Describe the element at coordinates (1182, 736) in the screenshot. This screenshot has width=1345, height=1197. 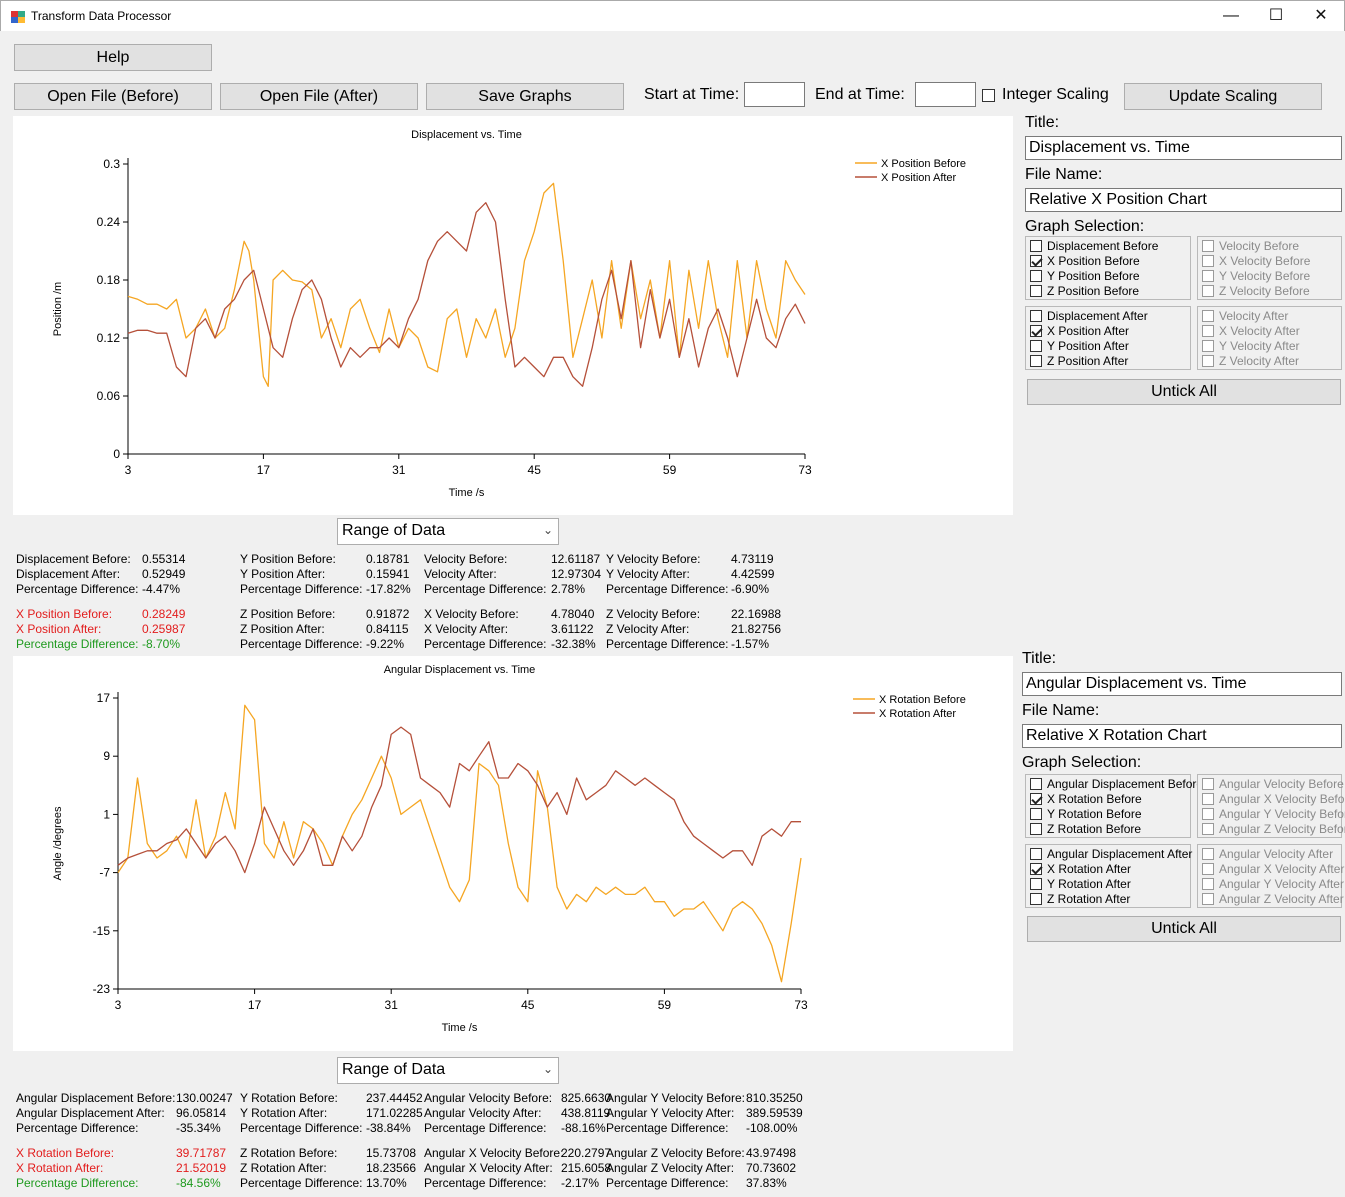
I see `chart2-file-name-input` at that location.